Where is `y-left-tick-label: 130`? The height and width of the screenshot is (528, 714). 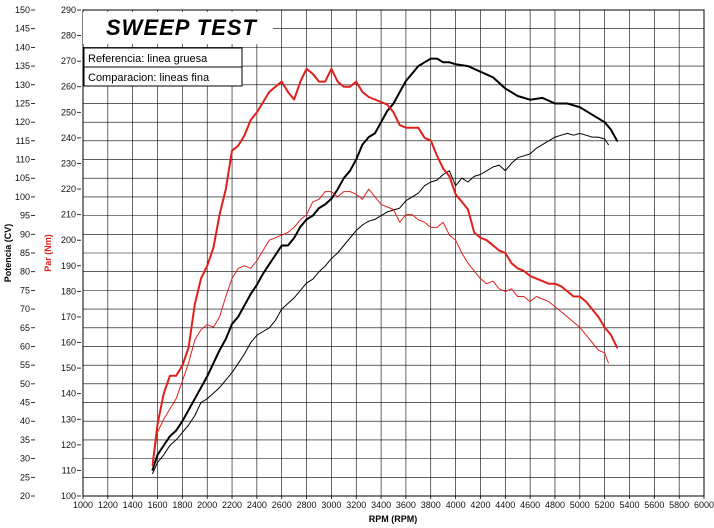 y-left-tick-label: 130 is located at coordinates (22, 85).